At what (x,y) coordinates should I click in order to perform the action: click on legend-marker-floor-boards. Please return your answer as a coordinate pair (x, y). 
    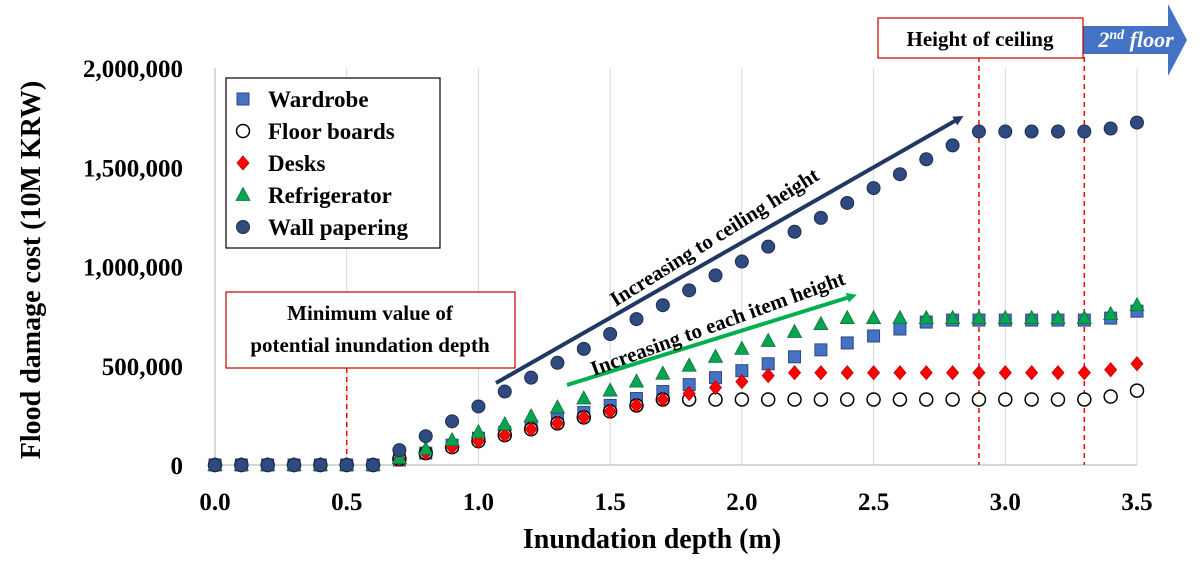
    Looking at the image, I should click on (243, 131).